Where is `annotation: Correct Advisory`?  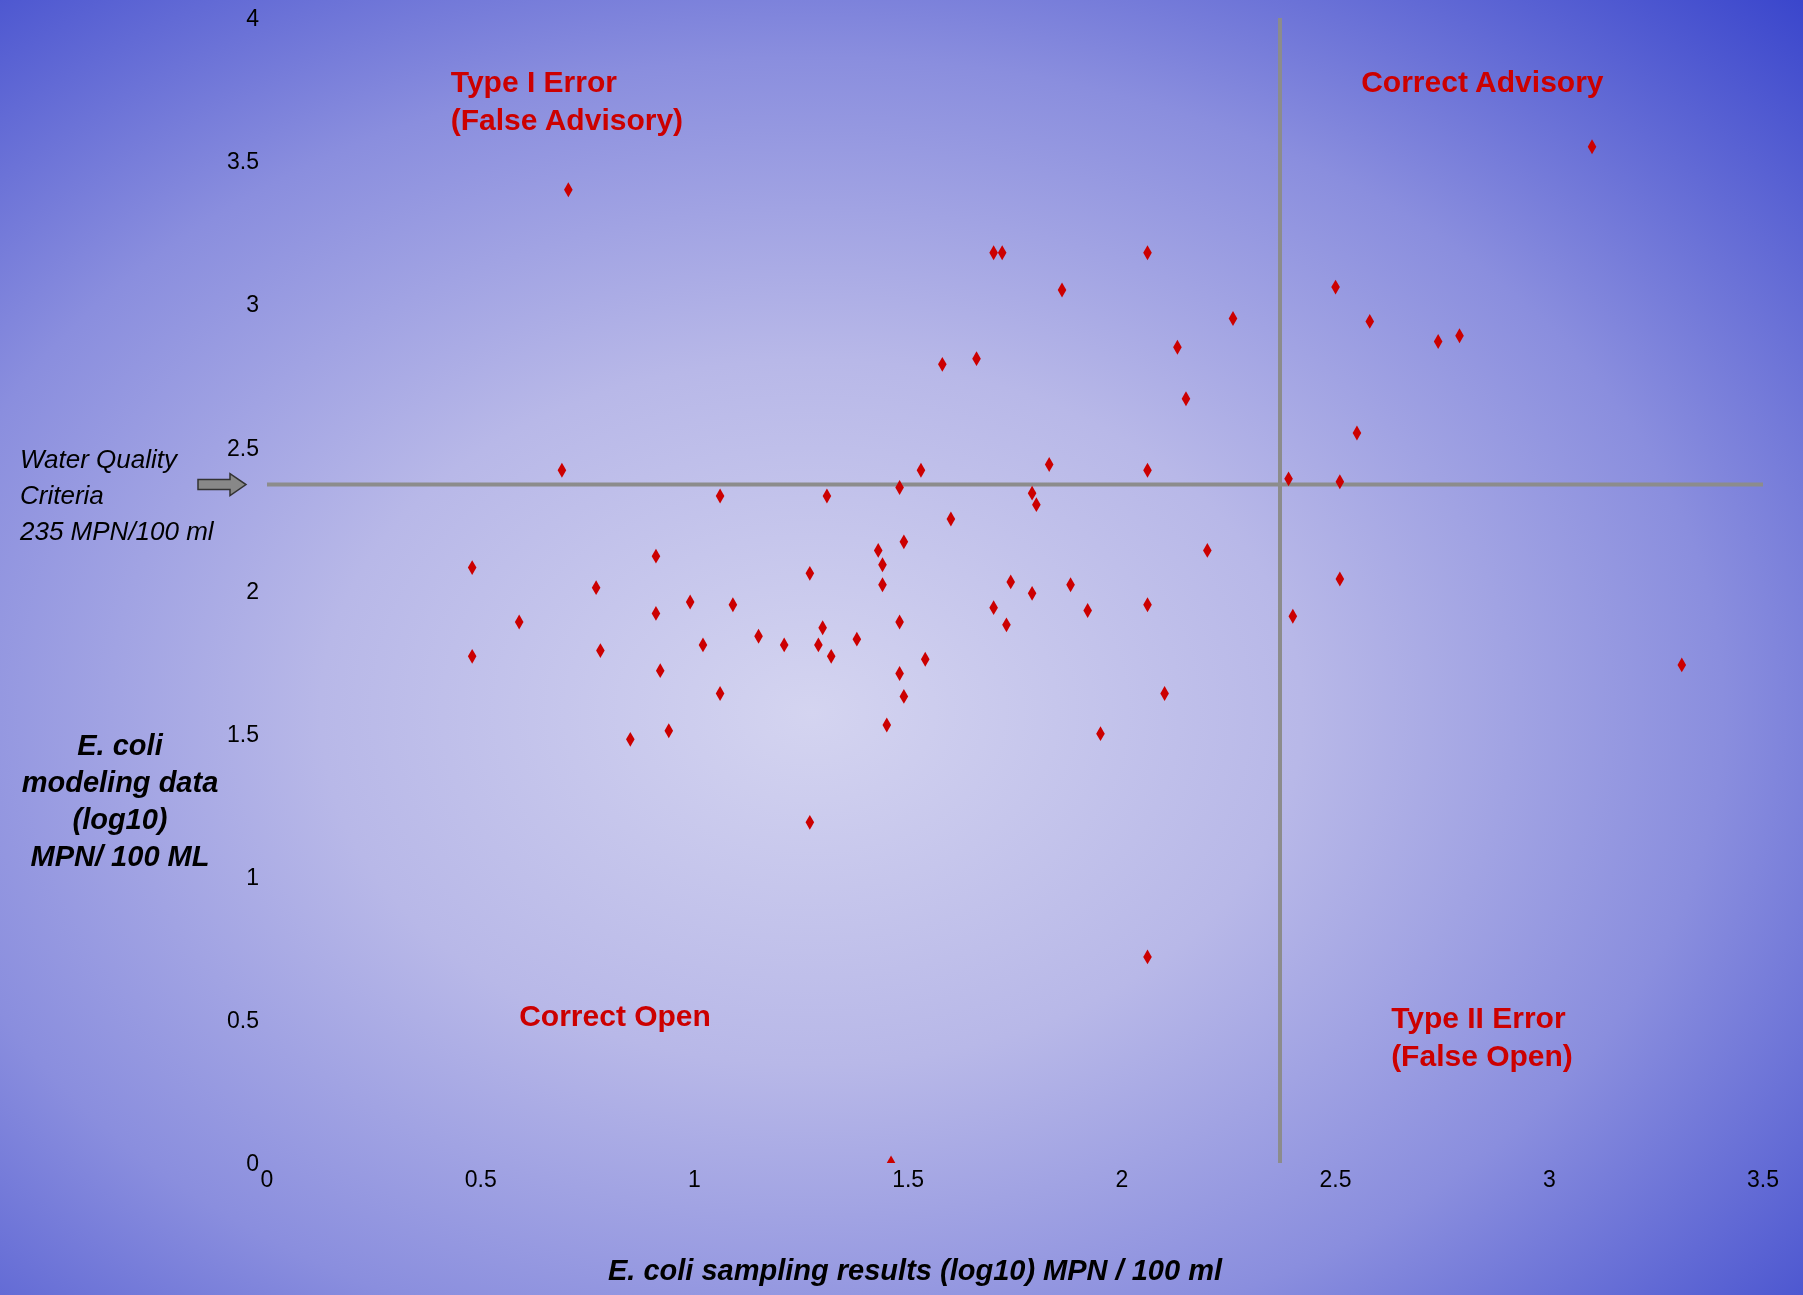
annotation: Correct Advisory is located at coordinates (1482, 82).